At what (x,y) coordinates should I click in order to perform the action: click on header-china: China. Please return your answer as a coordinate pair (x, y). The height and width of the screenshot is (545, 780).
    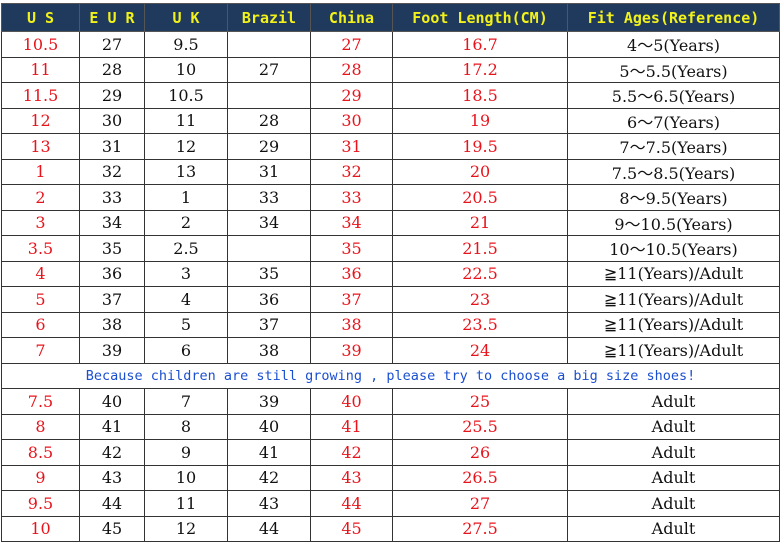
    Looking at the image, I should click on (351, 17).